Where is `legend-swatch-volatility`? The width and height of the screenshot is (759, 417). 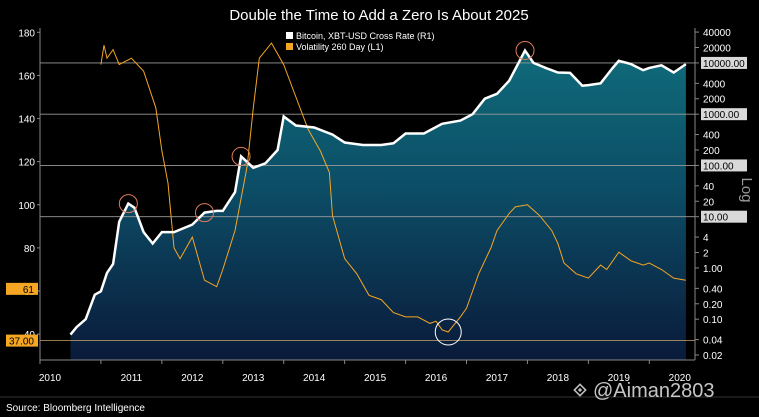
legend-swatch-volatility is located at coordinates (289, 46).